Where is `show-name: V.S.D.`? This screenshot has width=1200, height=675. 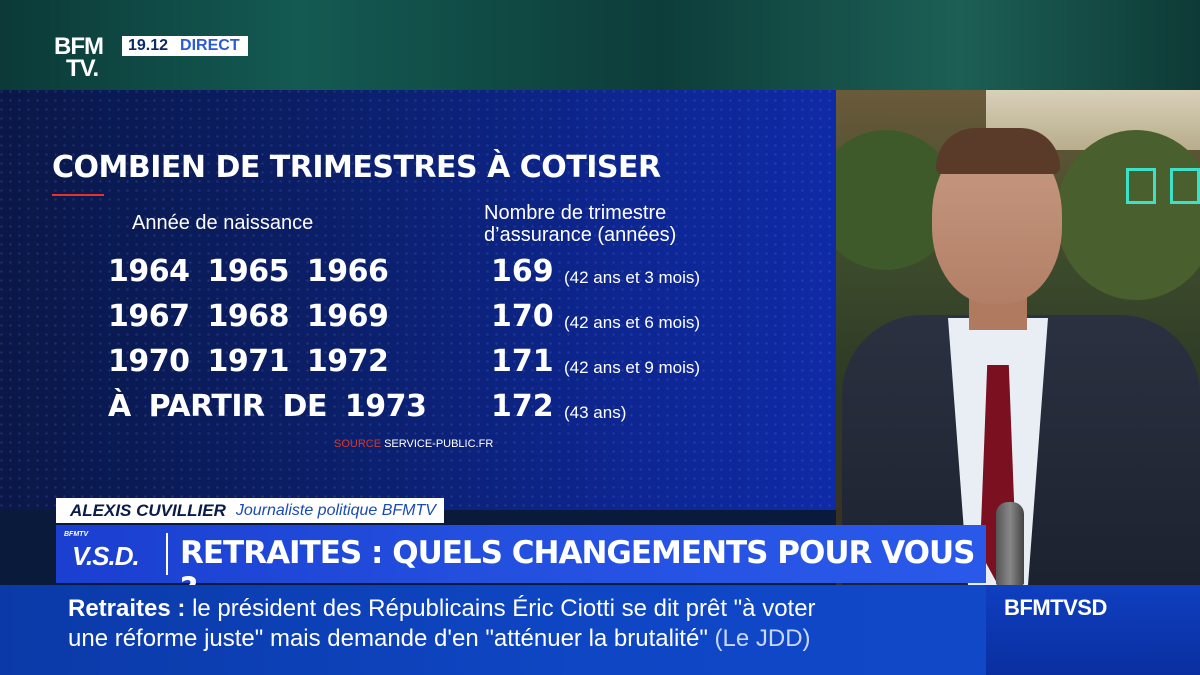
show-name: V.S.D. is located at coordinates (106, 556).